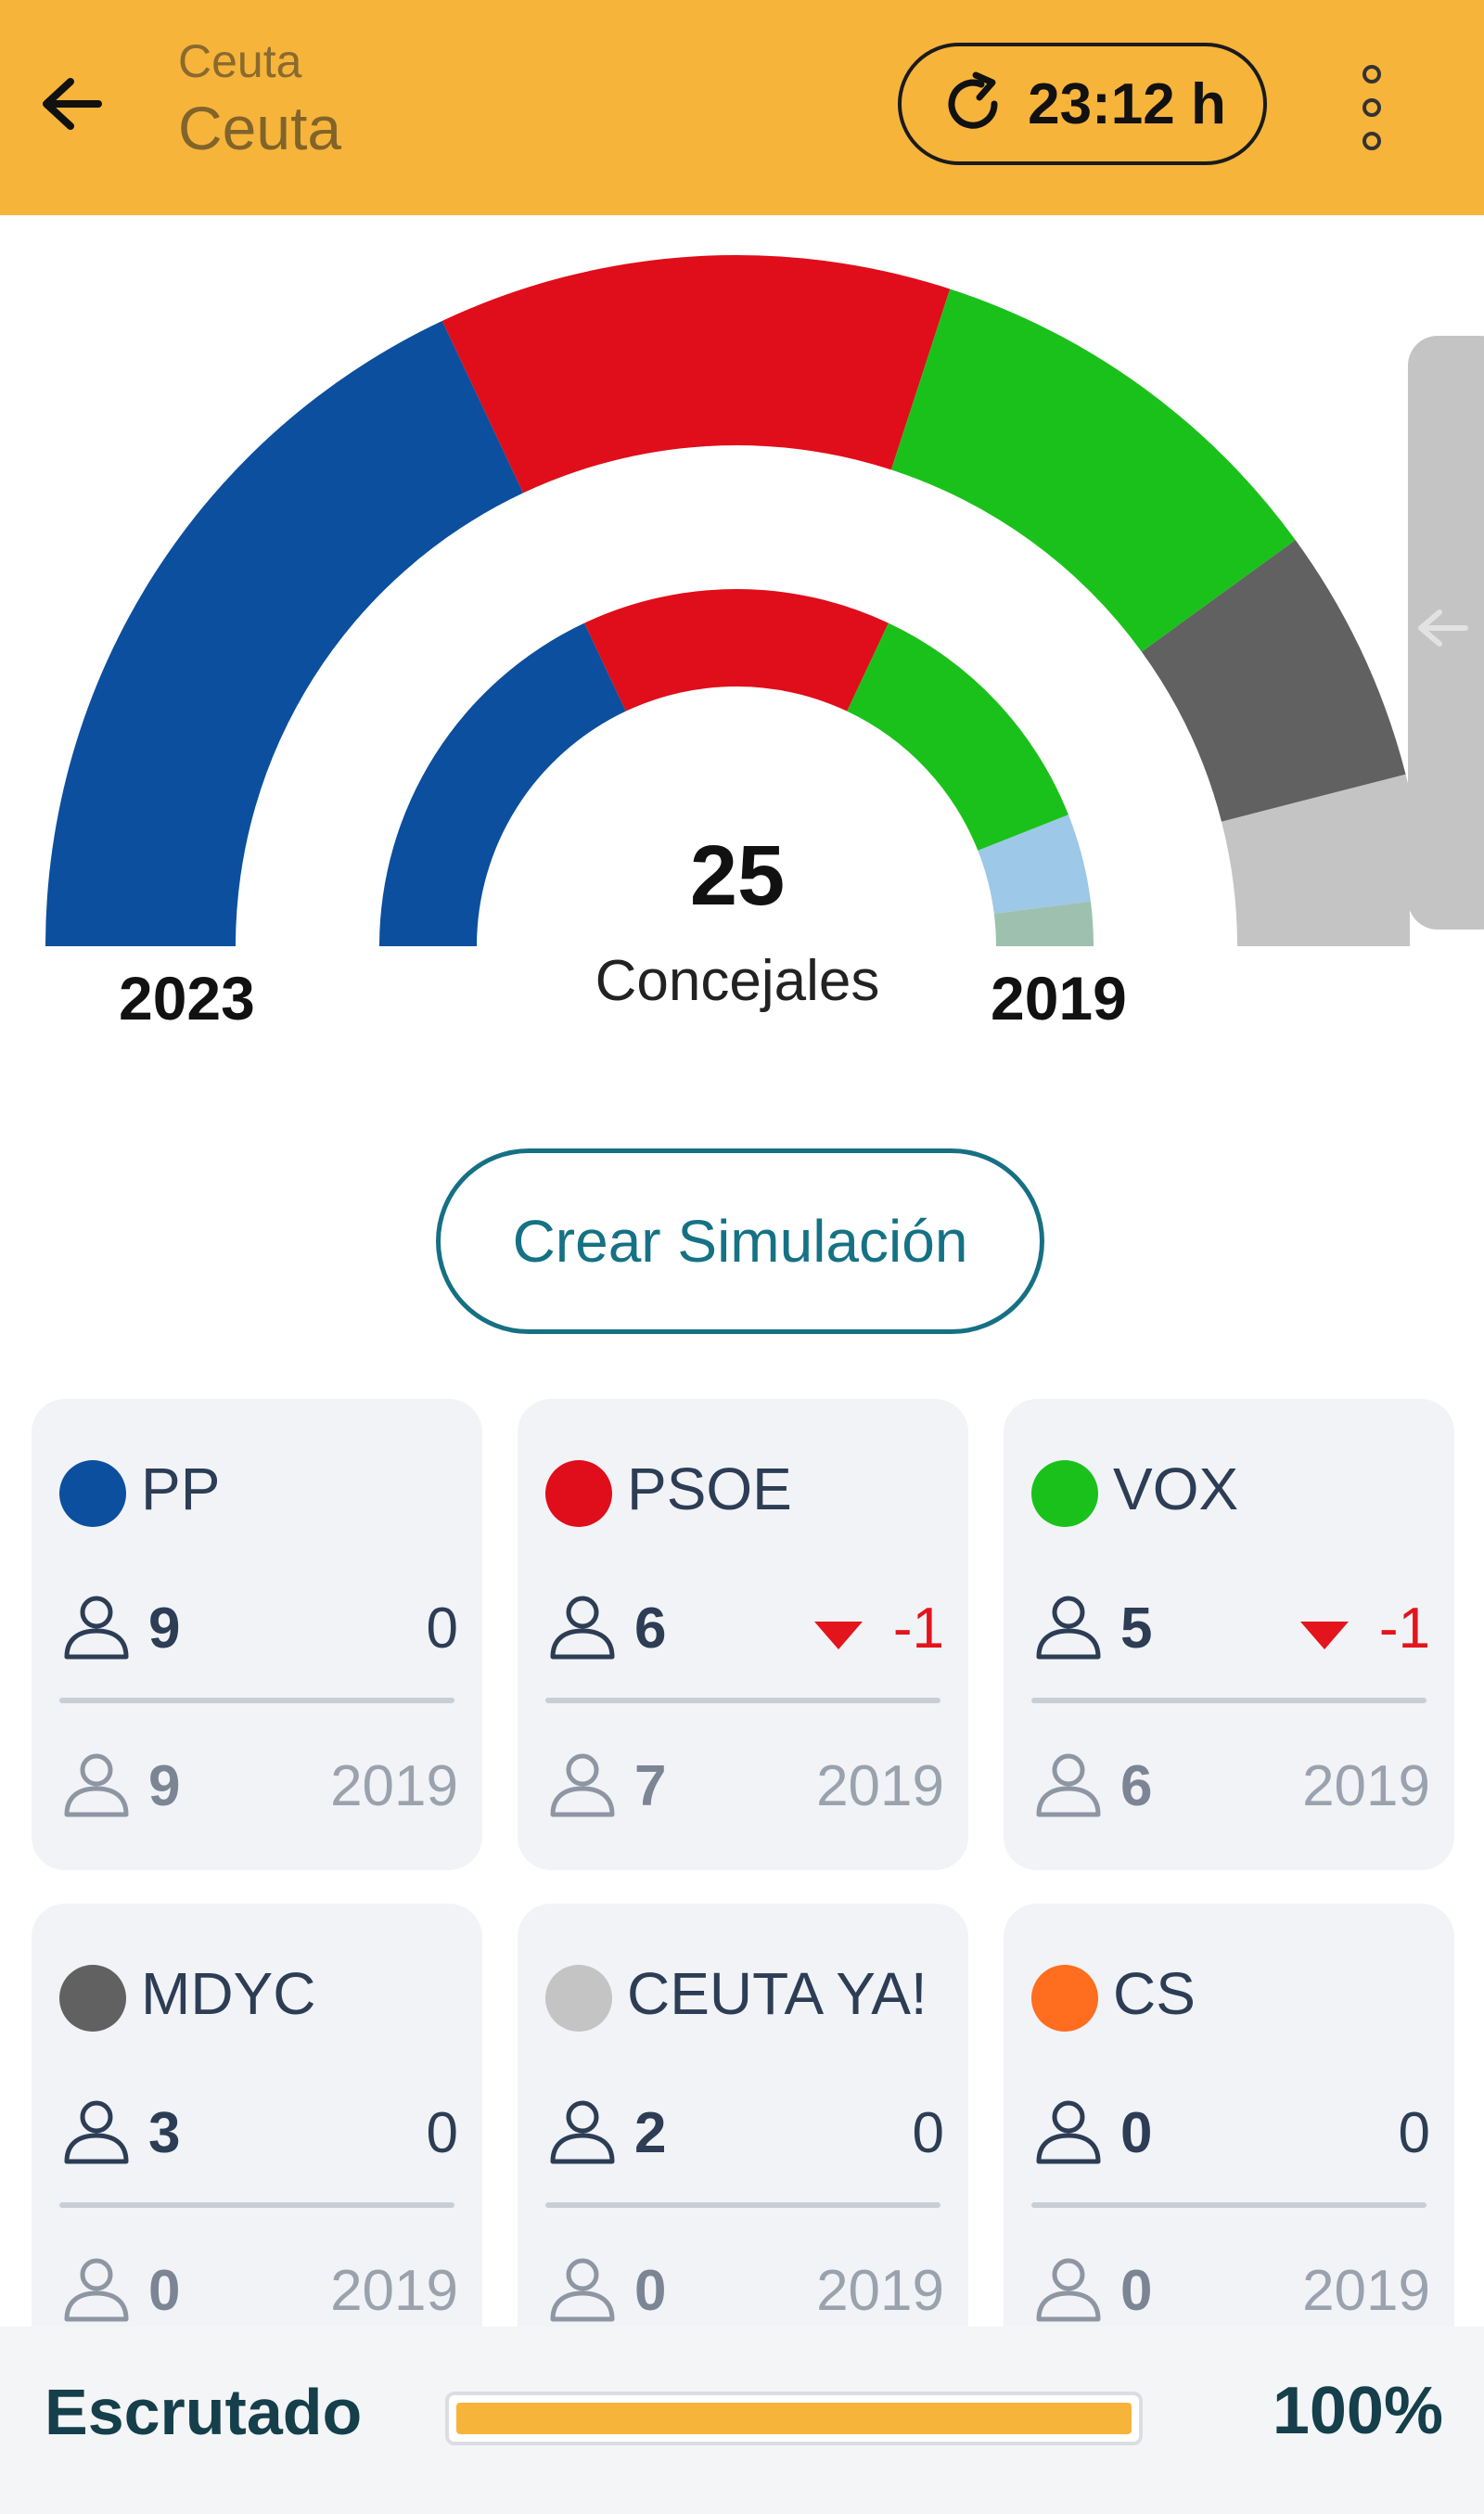 Image resolution: width=1484 pixels, height=2514 pixels. Describe the element at coordinates (164, 1786) in the screenshot. I see `previous-seats: 9` at that location.